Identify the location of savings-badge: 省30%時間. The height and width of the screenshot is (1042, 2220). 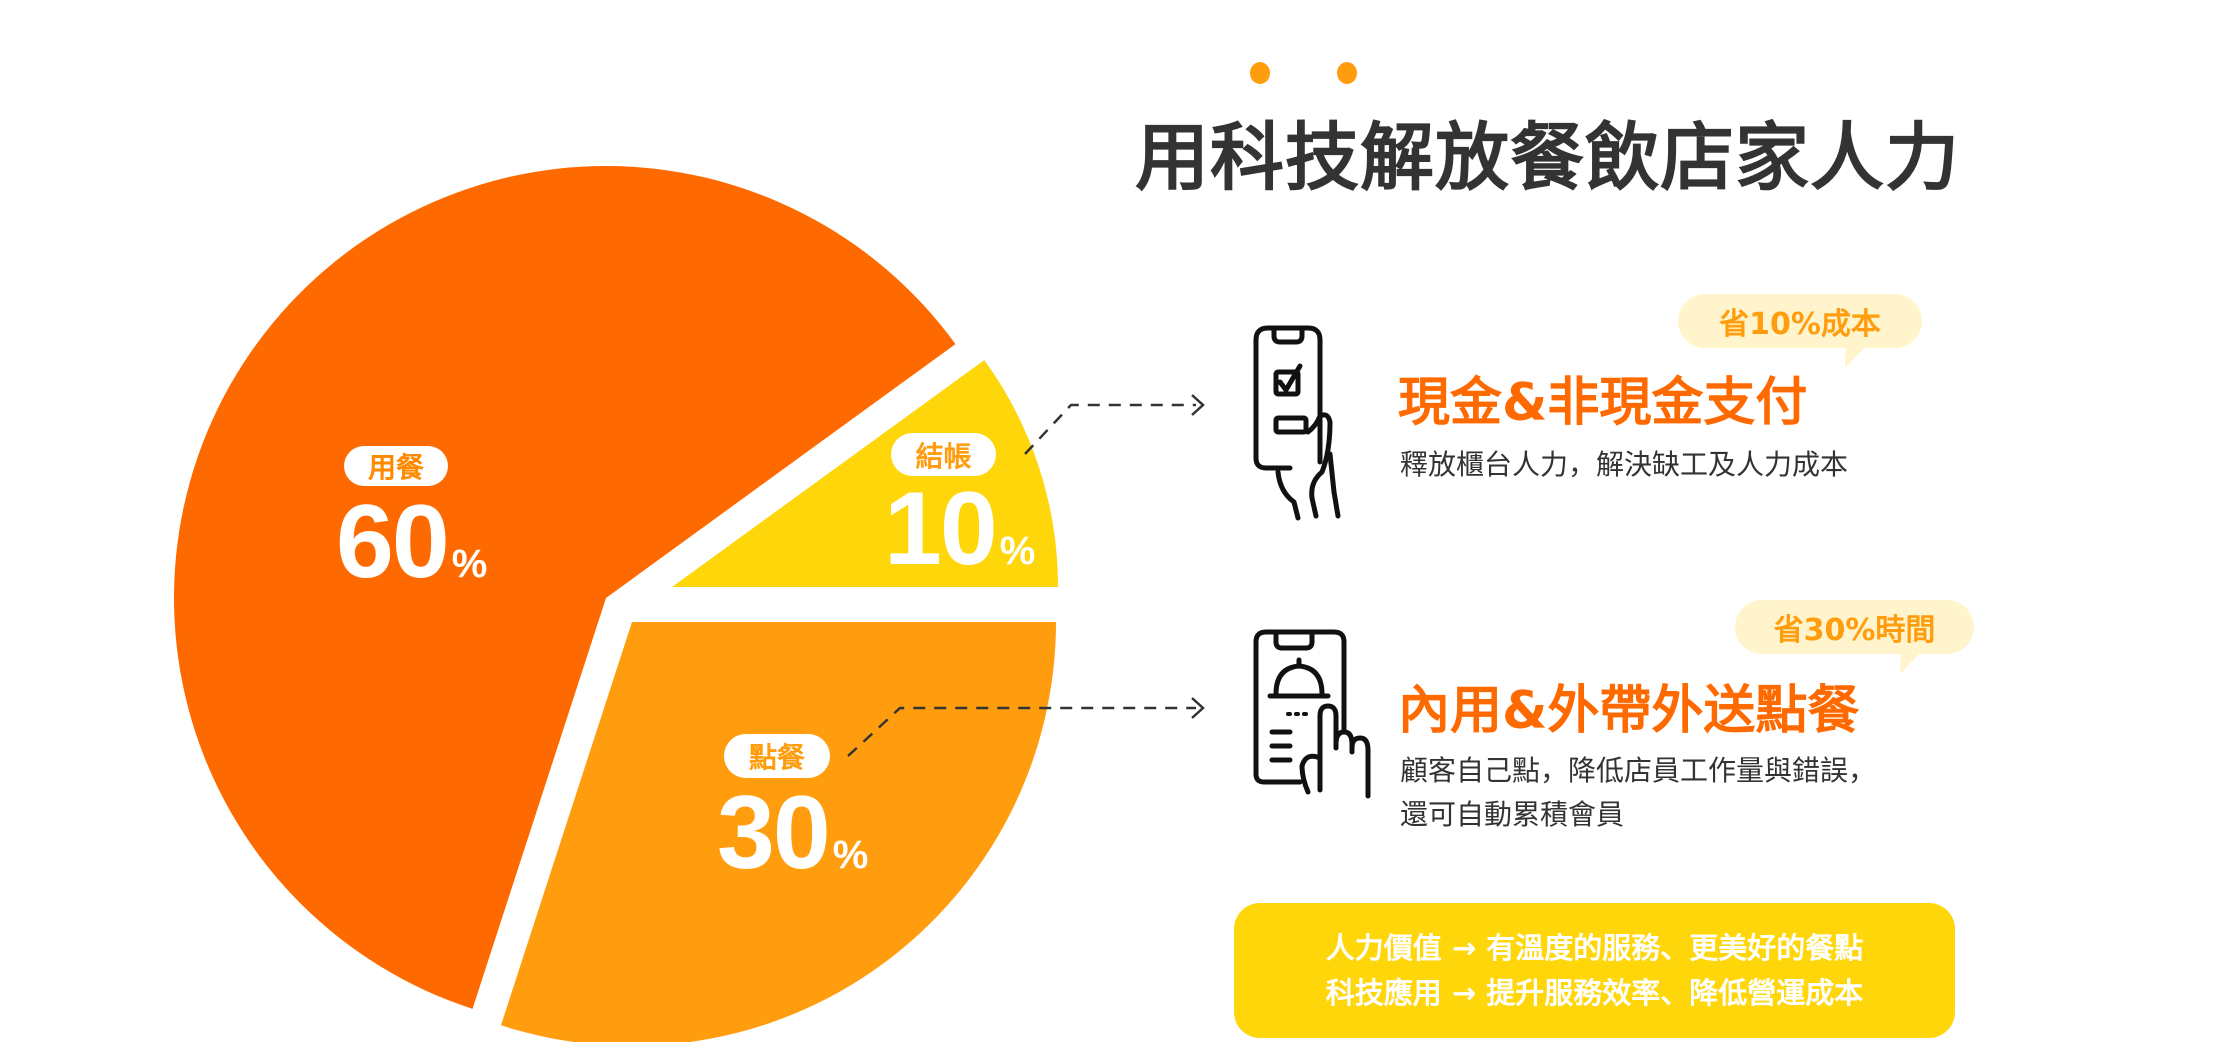
(1854, 627).